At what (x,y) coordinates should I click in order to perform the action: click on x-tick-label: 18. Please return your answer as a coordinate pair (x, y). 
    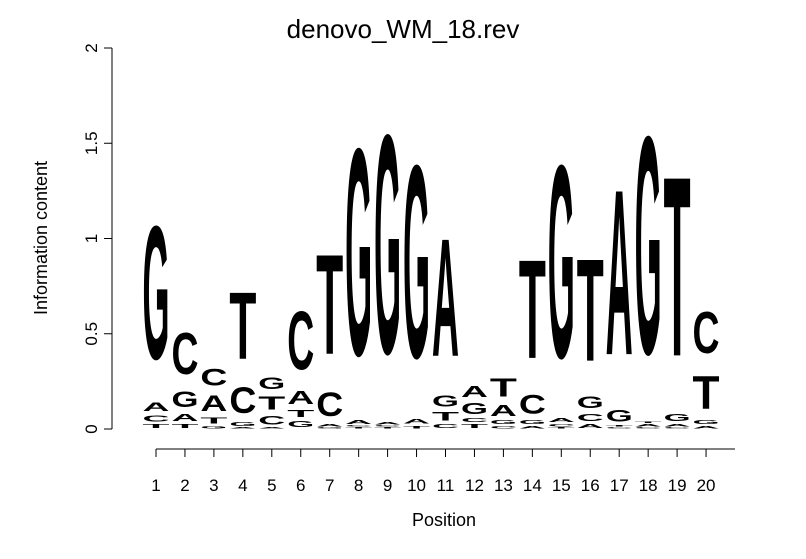
    Looking at the image, I should click on (648, 485).